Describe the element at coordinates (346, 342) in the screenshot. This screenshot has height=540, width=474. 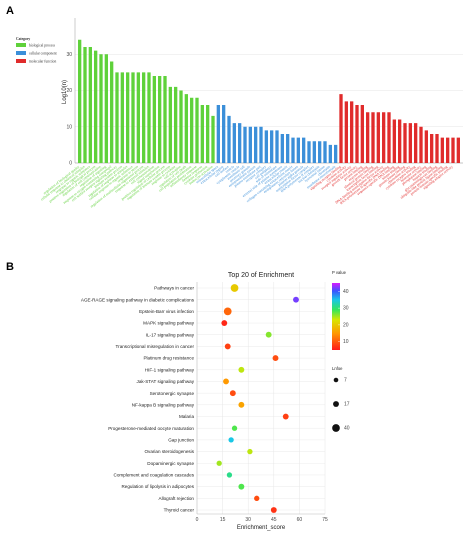
I see `colorbar-tick-label: 10` at that location.